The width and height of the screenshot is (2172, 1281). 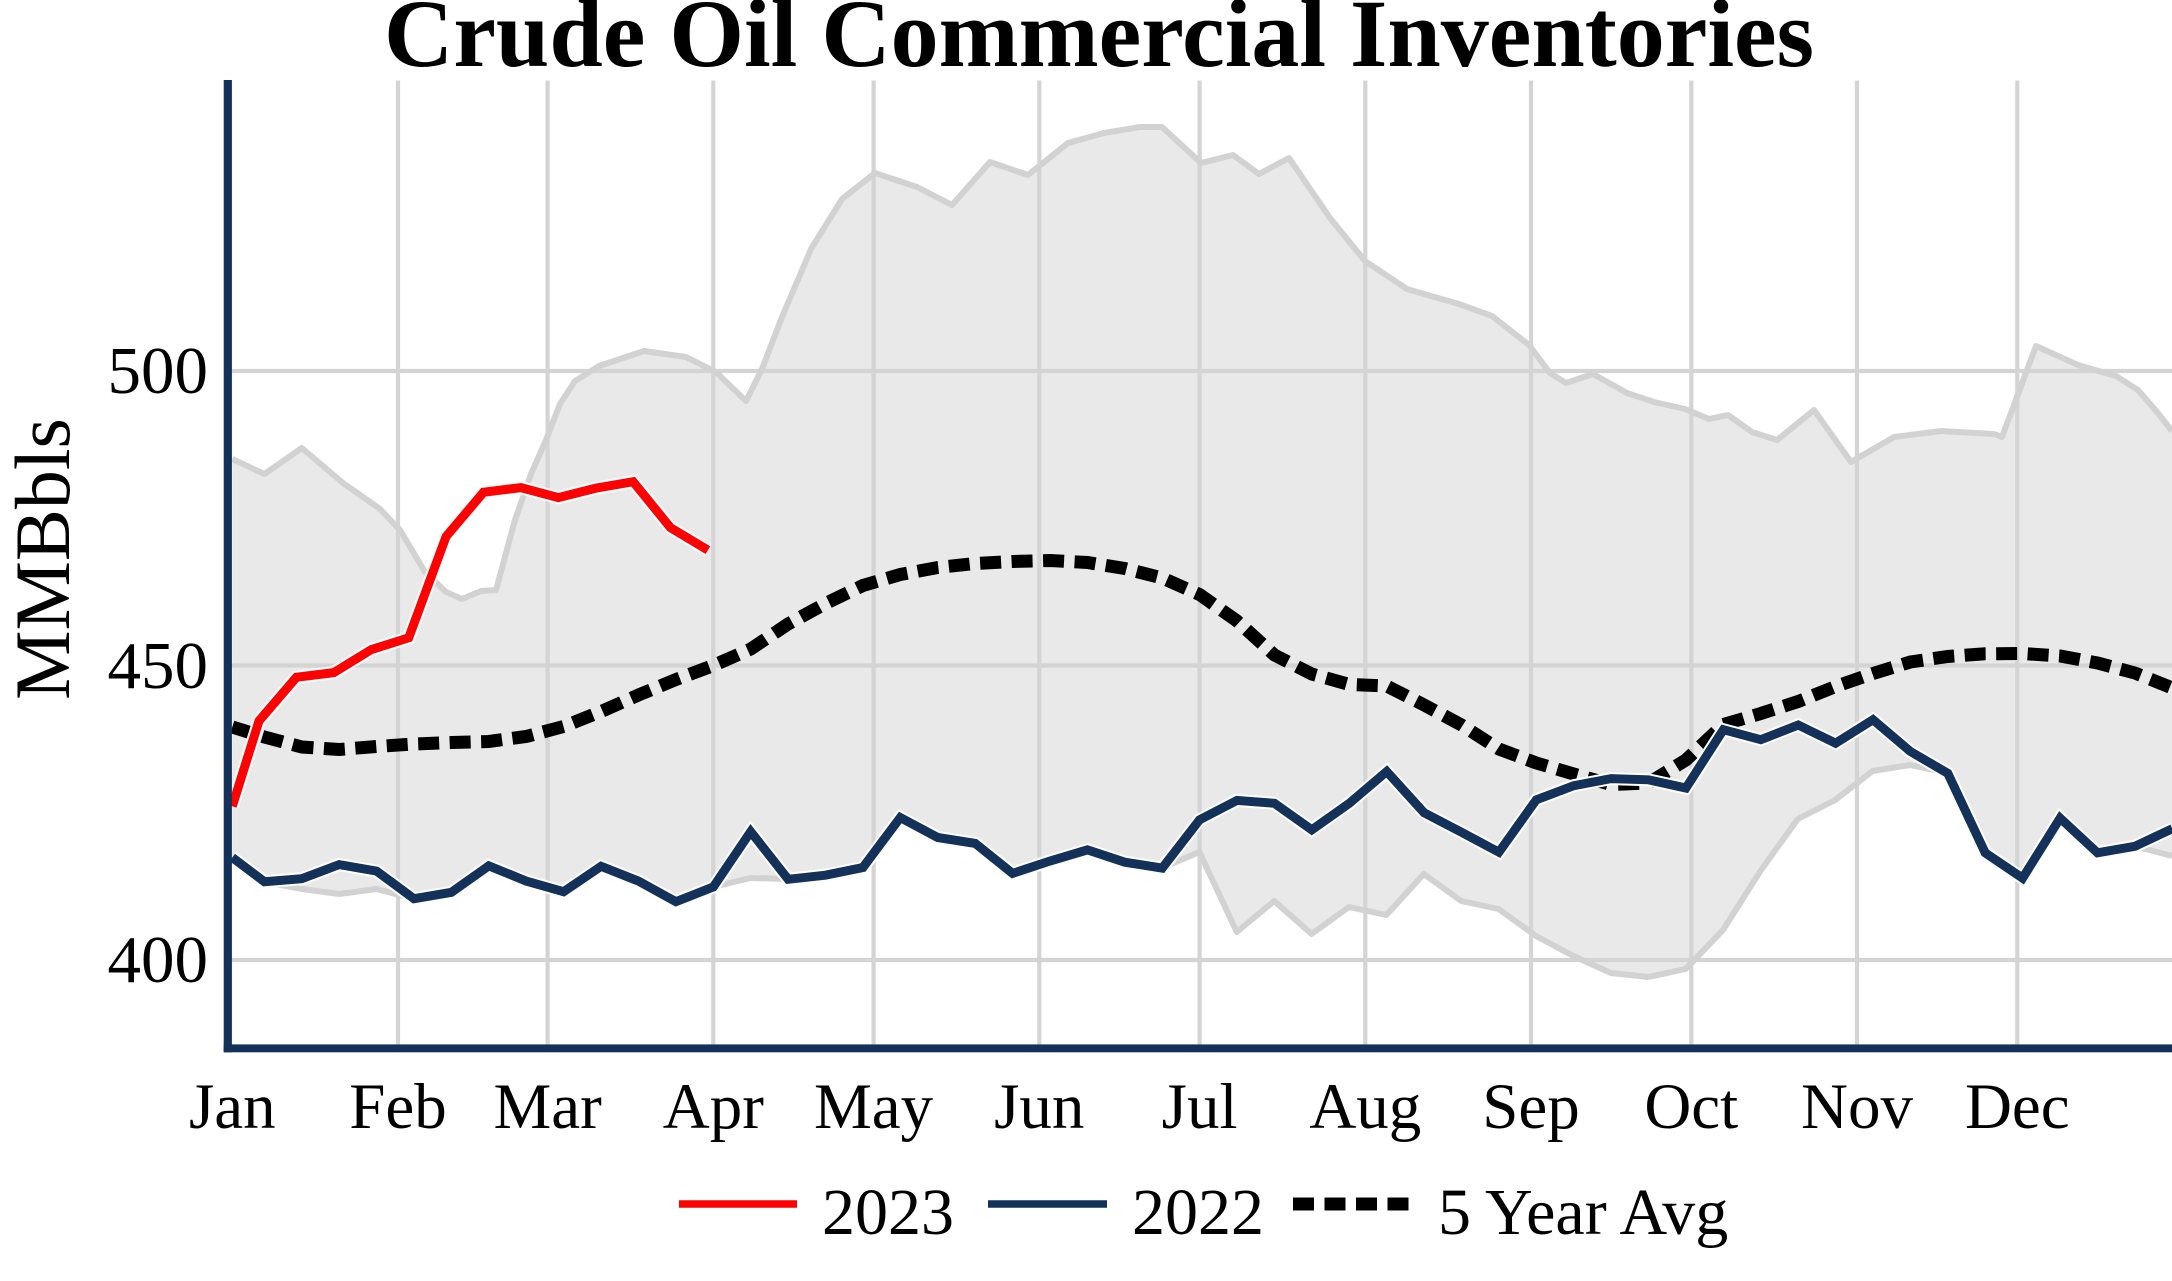 What do you see at coordinates (1200, 1107) in the screenshot?
I see `svg-text: Jul` at bounding box center [1200, 1107].